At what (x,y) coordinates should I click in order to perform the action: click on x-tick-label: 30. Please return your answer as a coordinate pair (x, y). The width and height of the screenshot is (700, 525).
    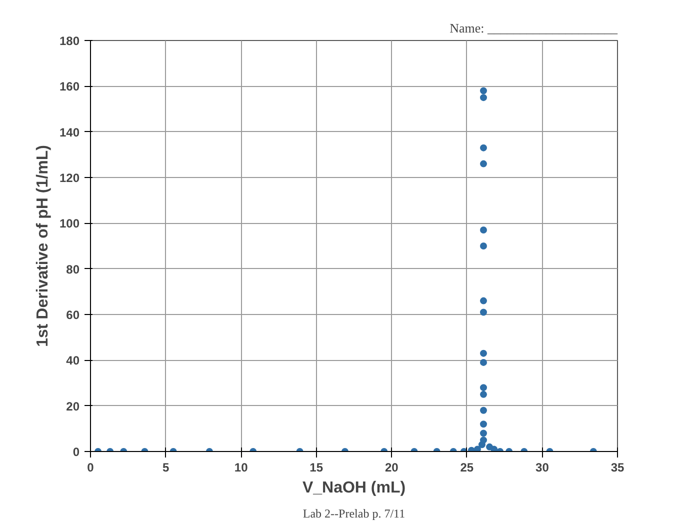
    Looking at the image, I should click on (543, 467).